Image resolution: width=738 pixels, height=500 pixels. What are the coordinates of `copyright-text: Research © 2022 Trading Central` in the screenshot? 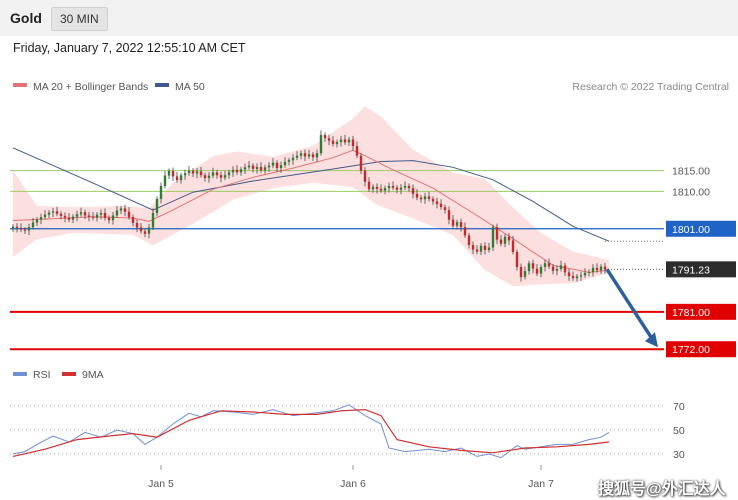 It's located at (650, 87).